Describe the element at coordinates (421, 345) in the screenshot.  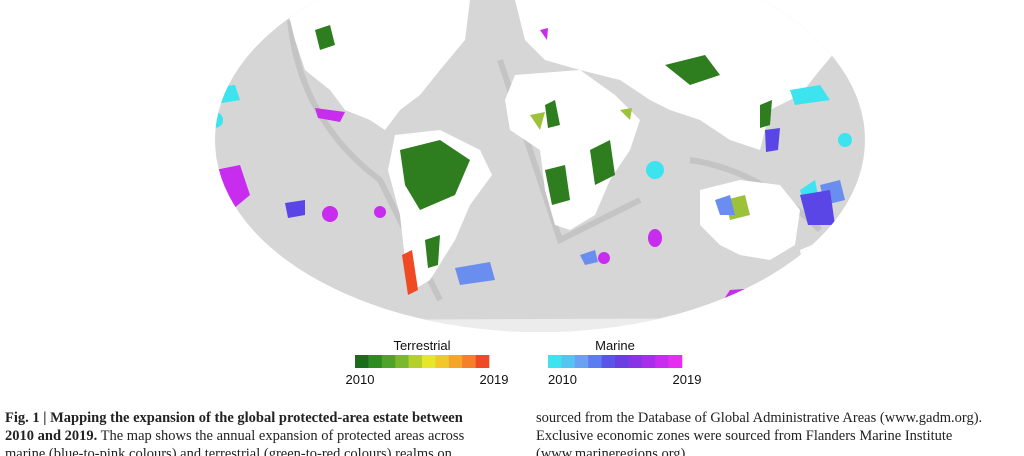
I see `legend-title: Terrestrial` at that location.